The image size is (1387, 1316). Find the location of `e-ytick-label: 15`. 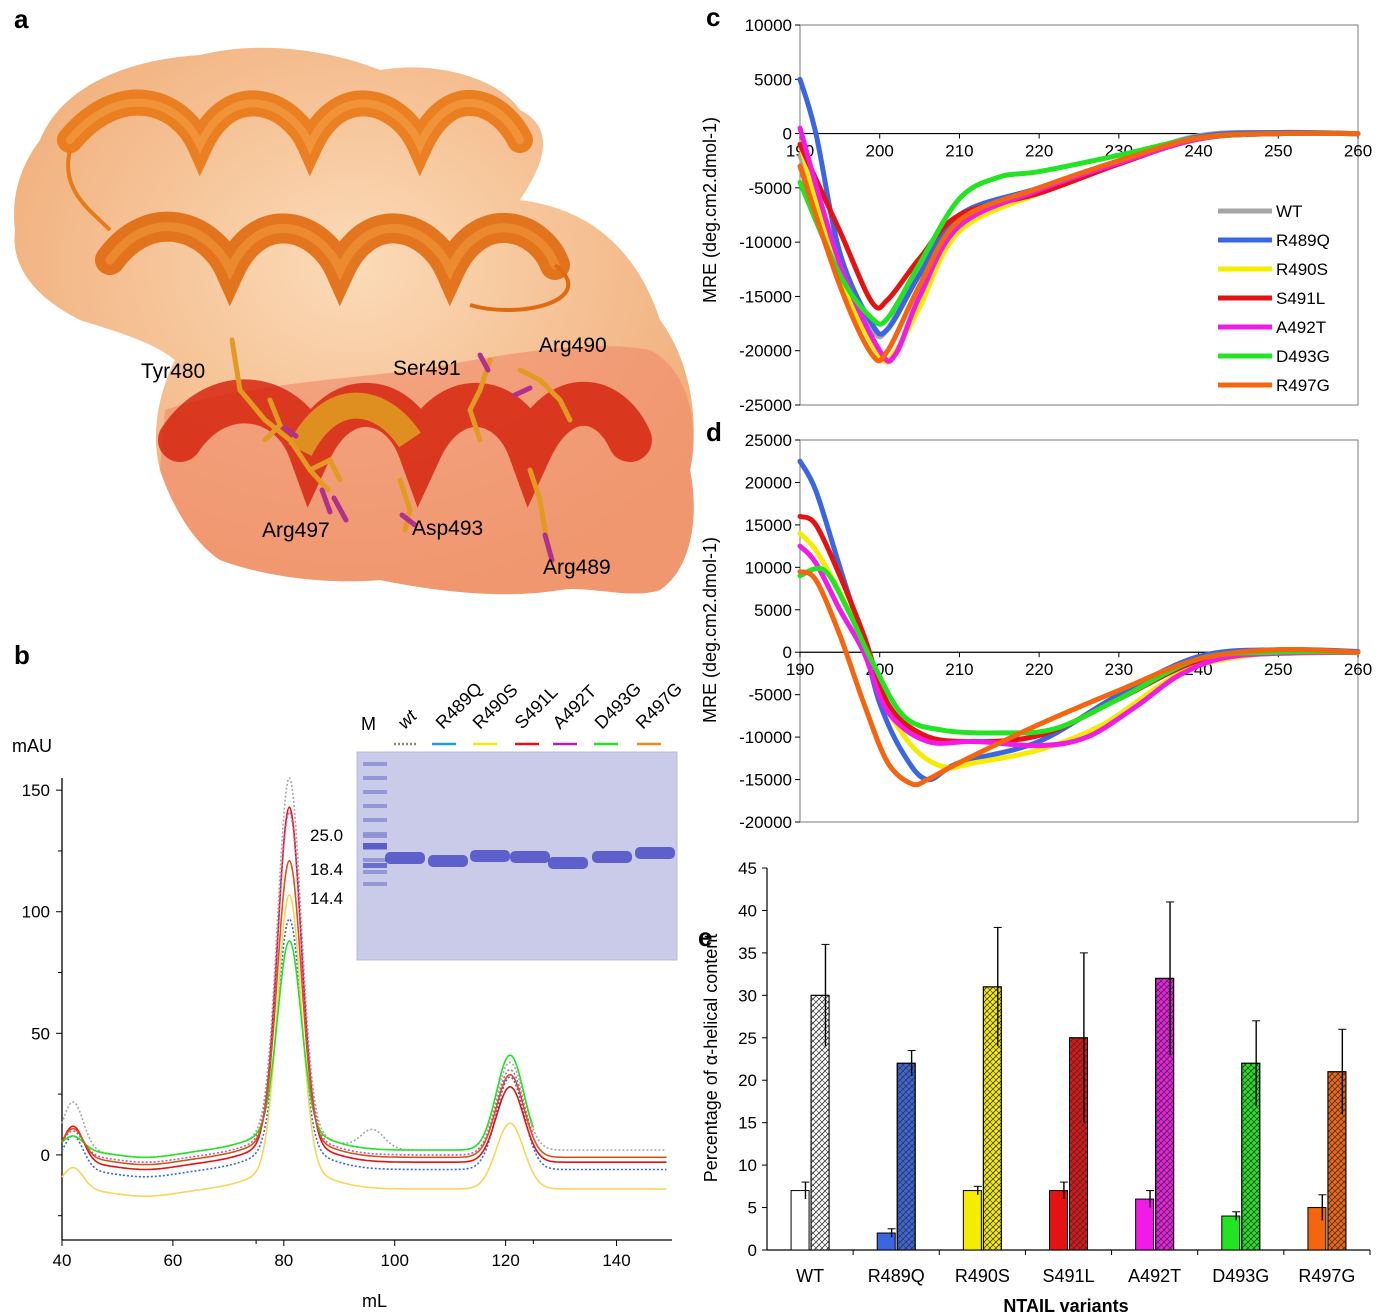

e-ytick-label: 15 is located at coordinates (747, 1123).